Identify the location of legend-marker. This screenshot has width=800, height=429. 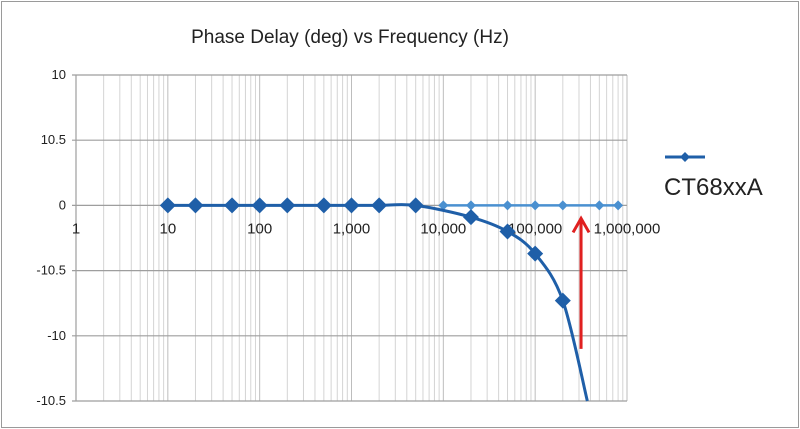
(685, 157).